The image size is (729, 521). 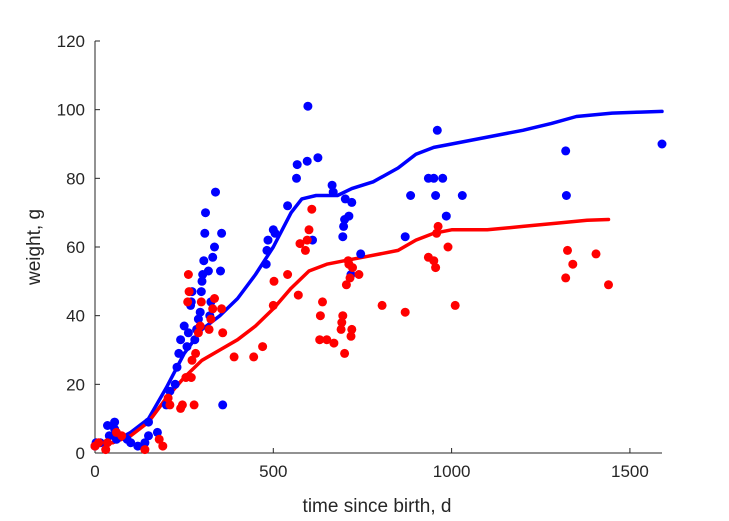 I want to click on y-tick-label: 120, so click(x=71, y=41).